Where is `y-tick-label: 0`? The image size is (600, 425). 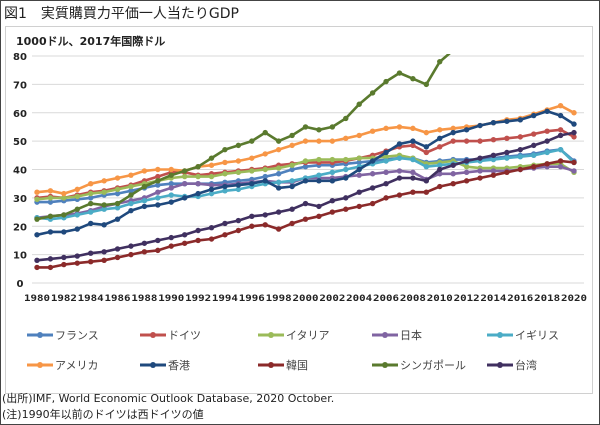
y-tick-label: 0 is located at coordinates (20, 284).